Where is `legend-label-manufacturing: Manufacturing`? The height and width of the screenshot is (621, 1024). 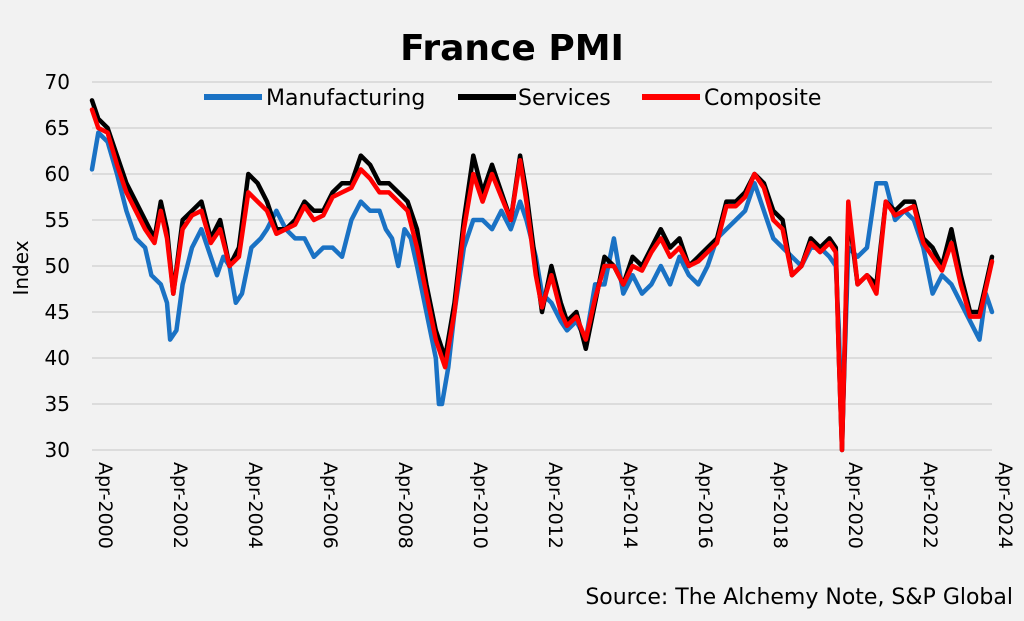 legend-label-manufacturing: Manufacturing is located at coordinates (345, 98).